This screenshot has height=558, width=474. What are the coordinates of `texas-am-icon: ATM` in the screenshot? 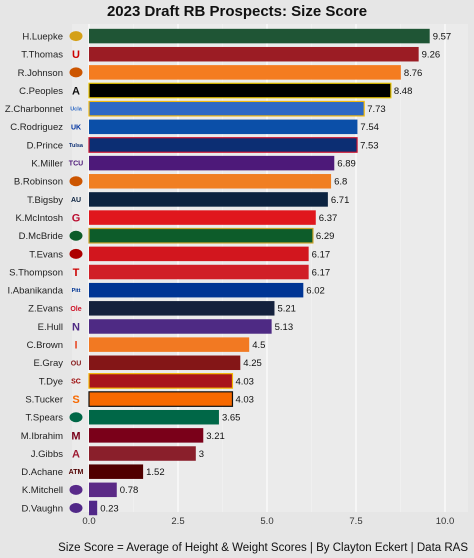 It's located at (76, 472).